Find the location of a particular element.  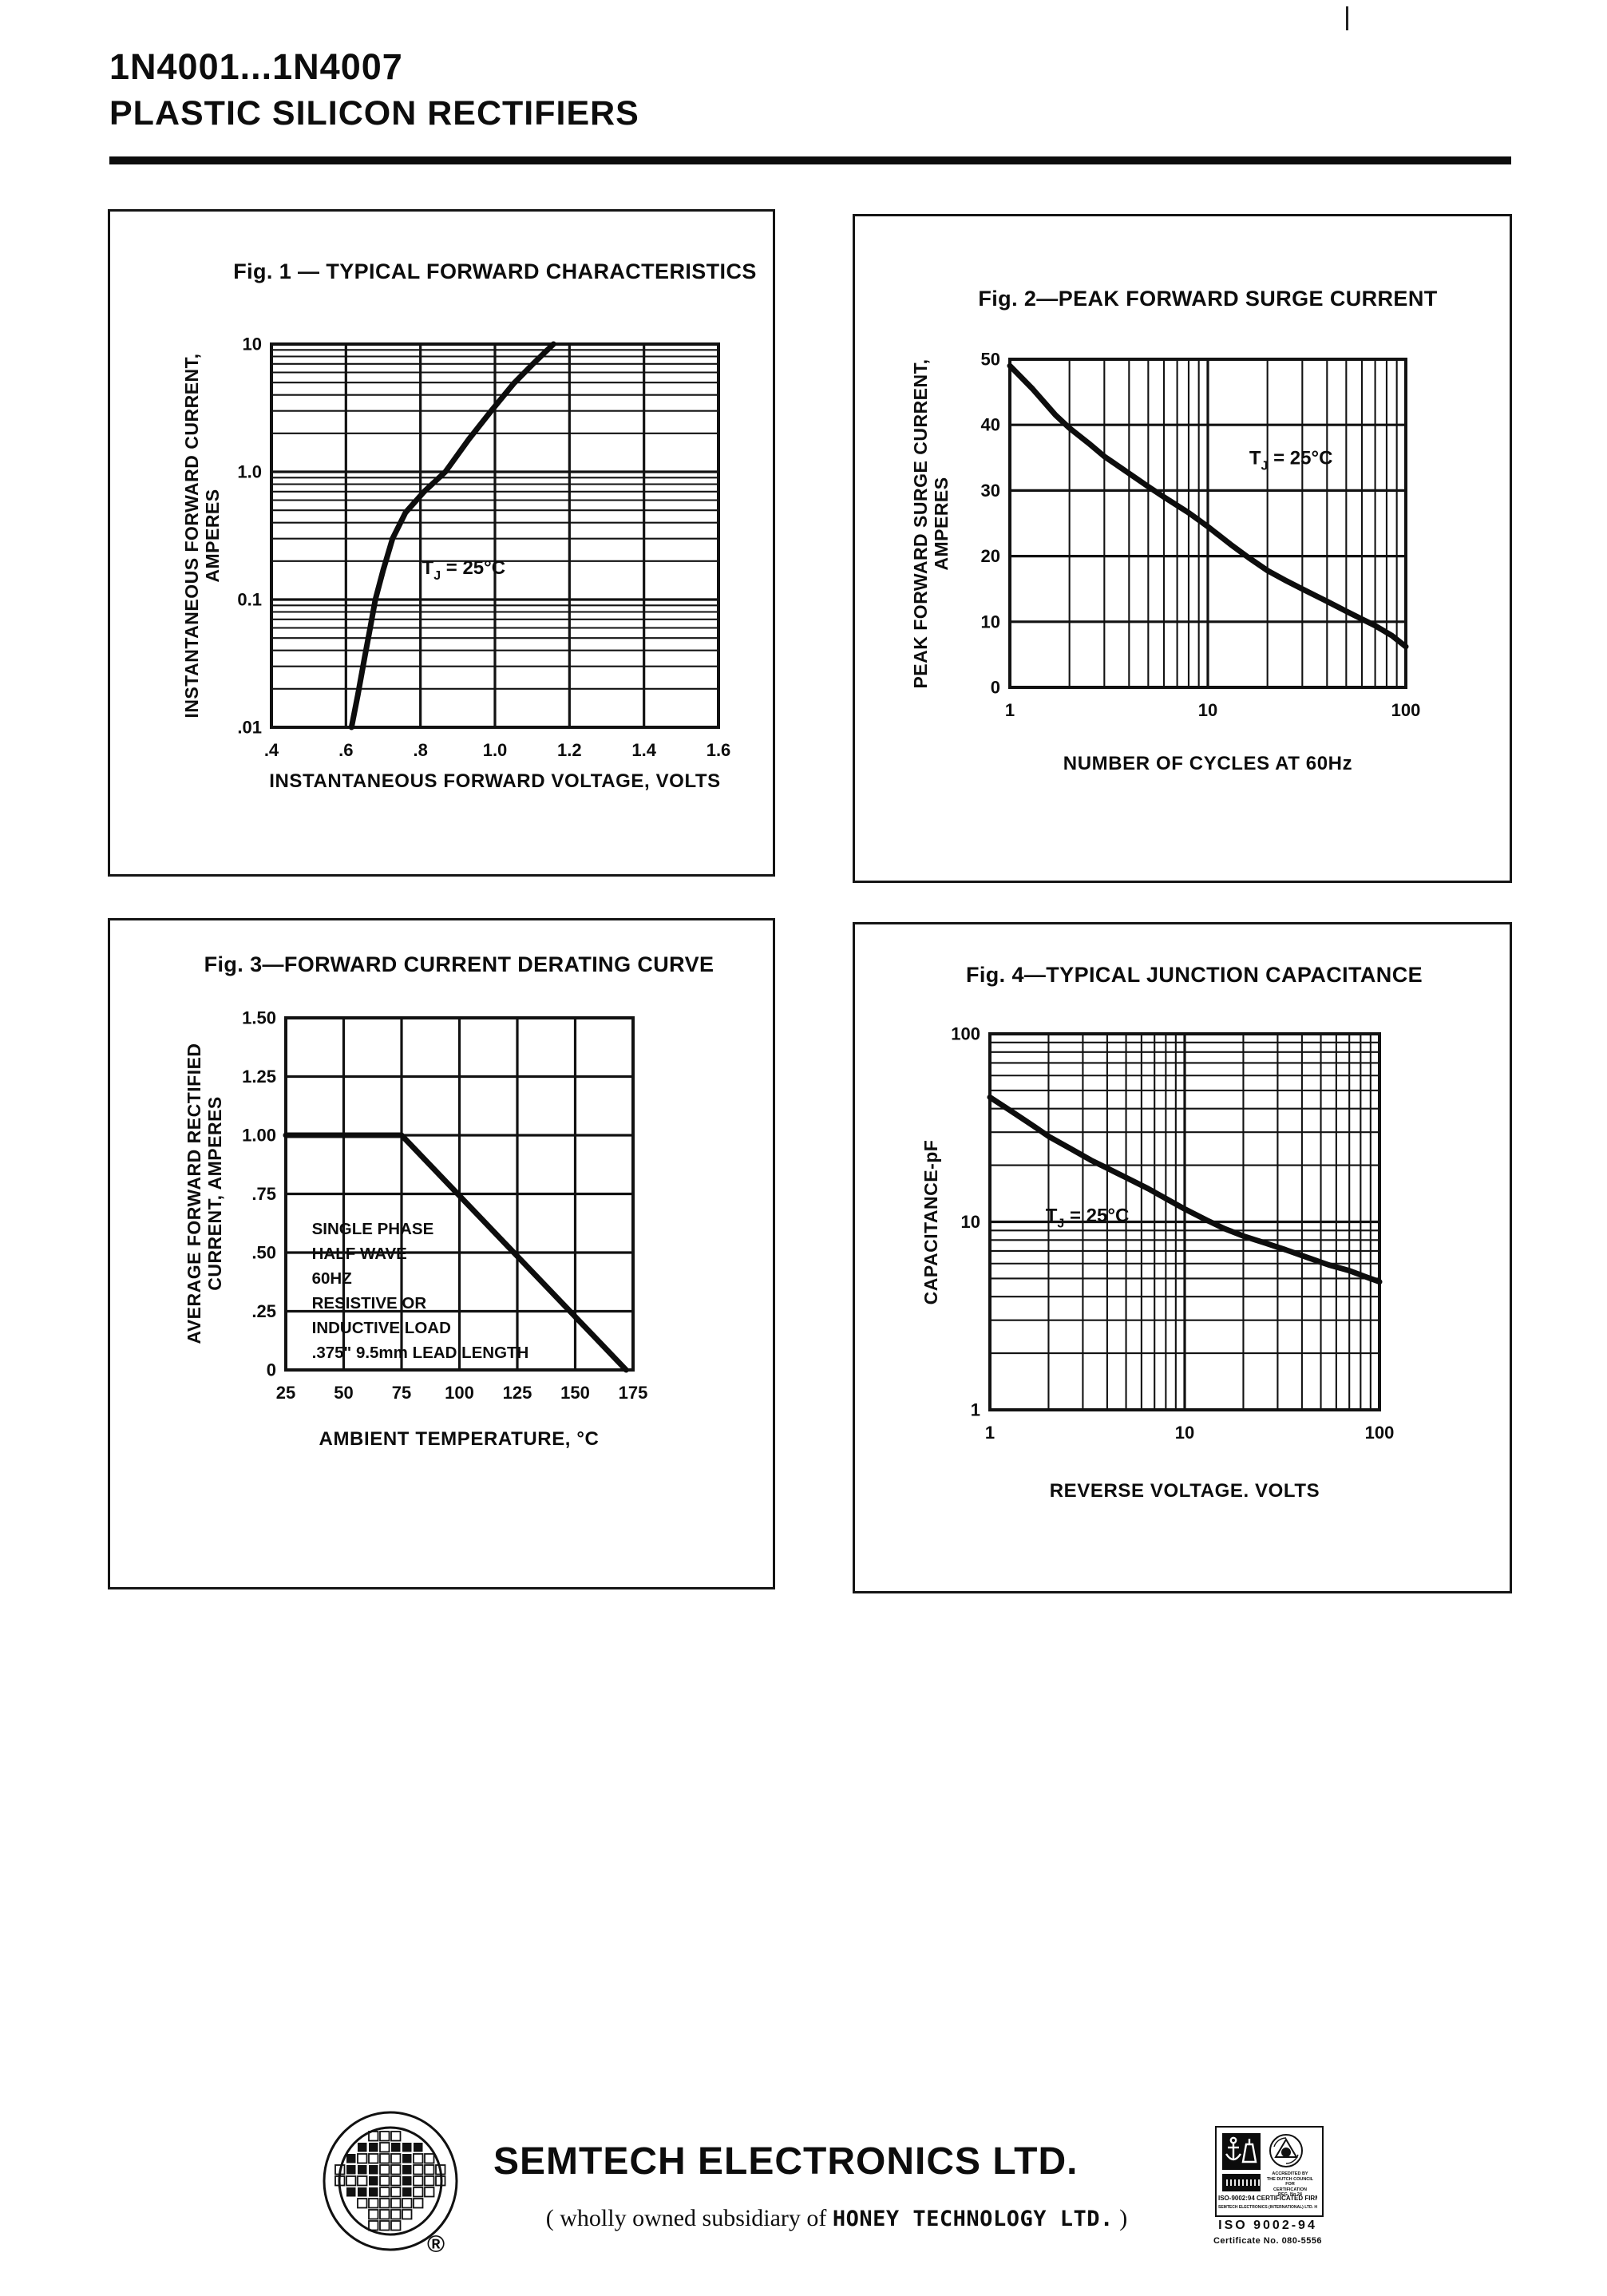

anchor-and-flask-mark is located at coordinates (1242, 2151).